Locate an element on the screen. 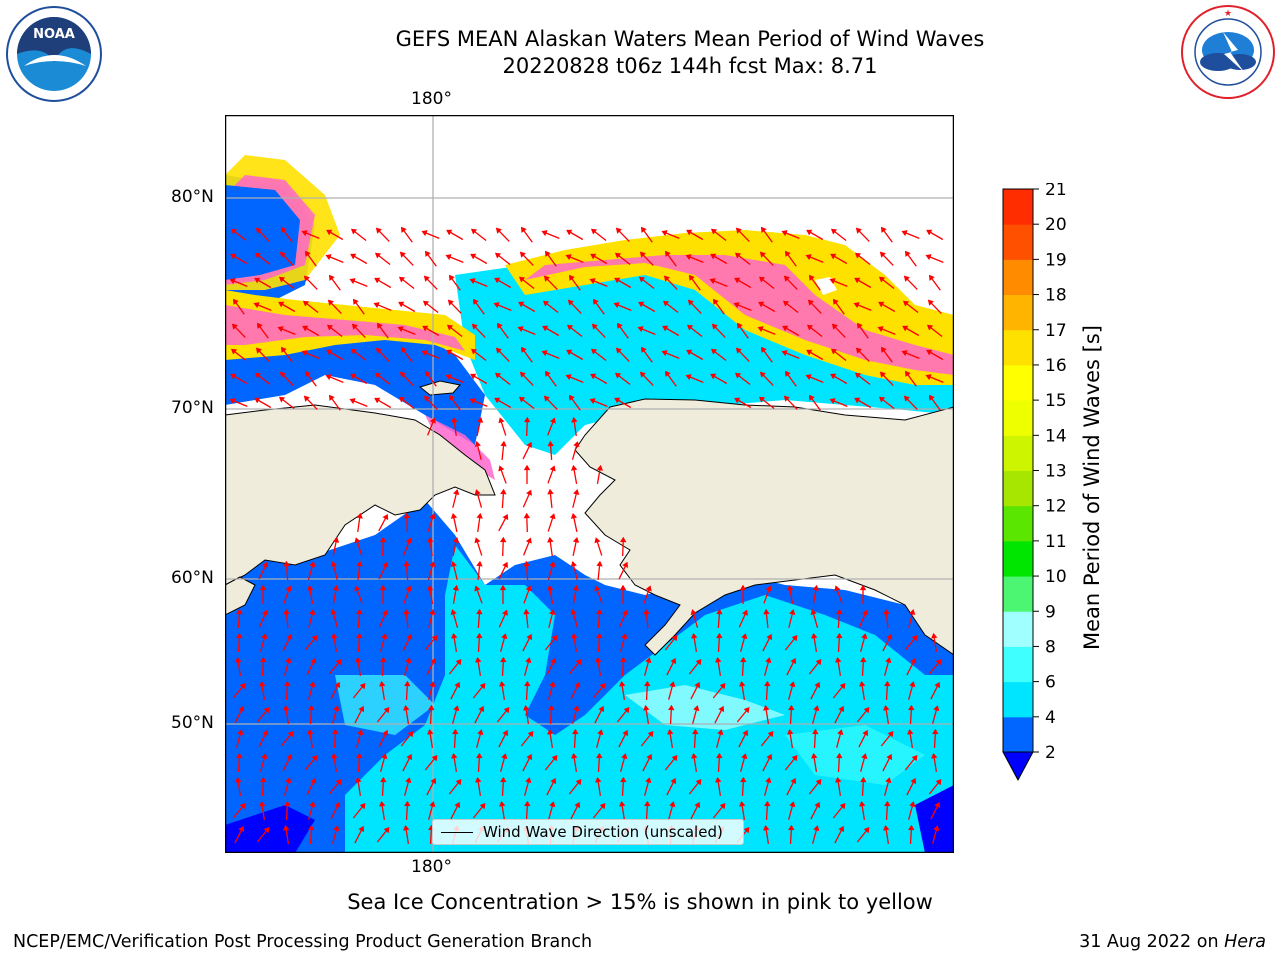  colorbar: 2 4 6 8 9 10 11 12 13 14 15 16 17 18 19 20 21 is located at coordinates (1034, 482).